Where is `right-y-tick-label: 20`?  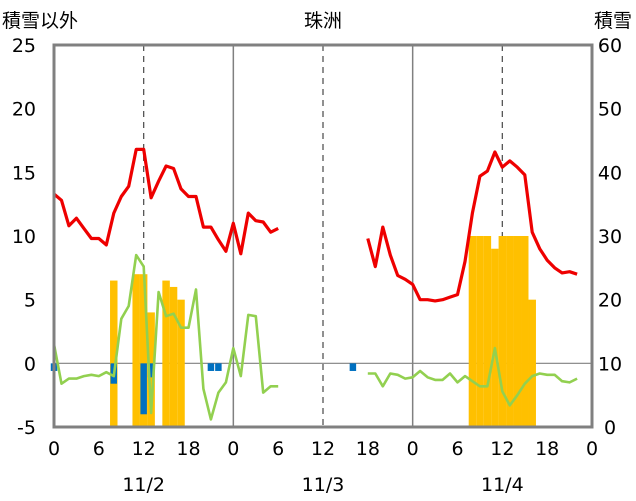 right-y-tick-label: 20 is located at coordinates (610, 301).